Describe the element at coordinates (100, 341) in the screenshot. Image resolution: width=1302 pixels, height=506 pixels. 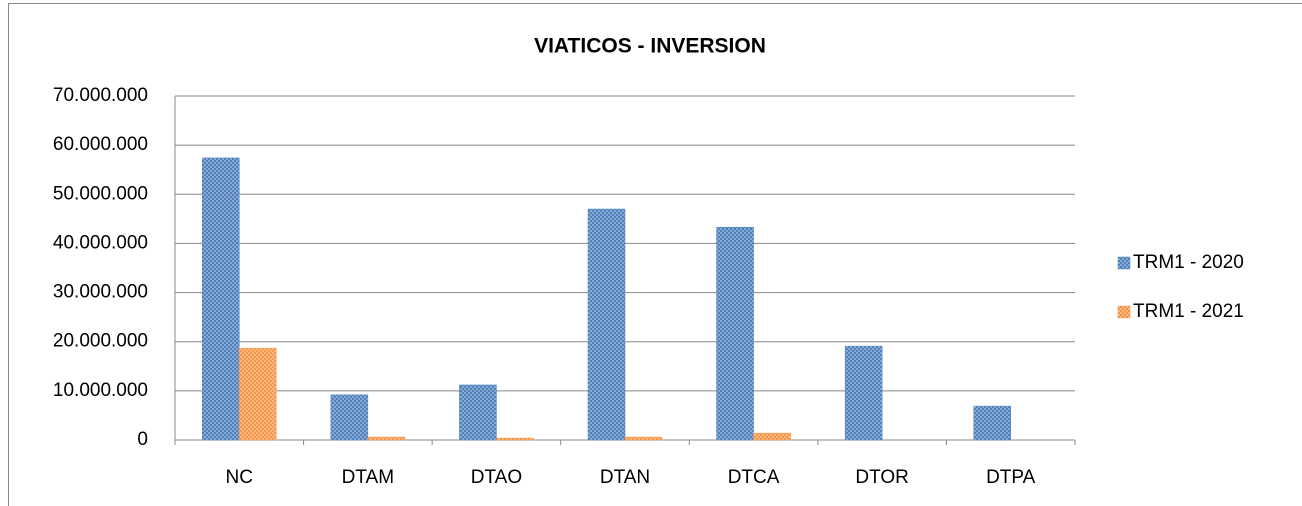
I see `y-tick-label: 20.000.000` at that location.